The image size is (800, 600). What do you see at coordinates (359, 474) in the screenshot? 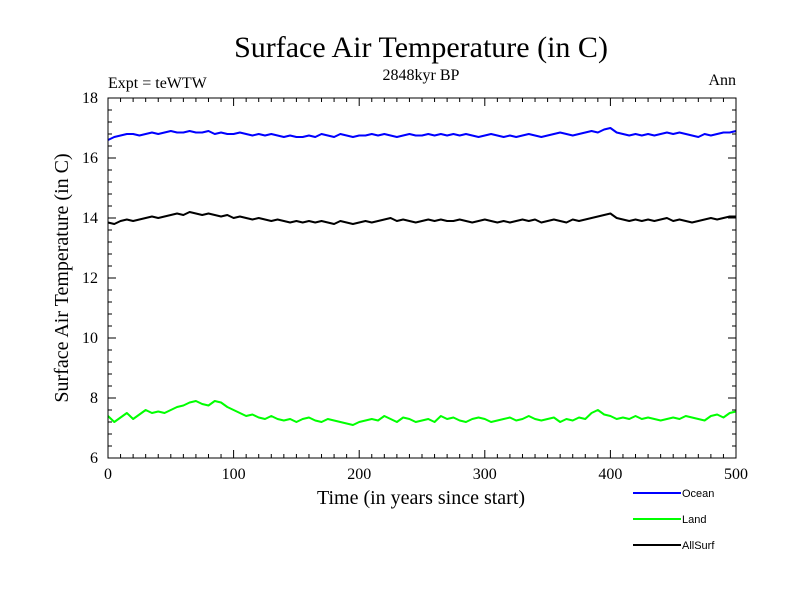
I see `x-tick-label: 200` at bounding box center [359, 474].